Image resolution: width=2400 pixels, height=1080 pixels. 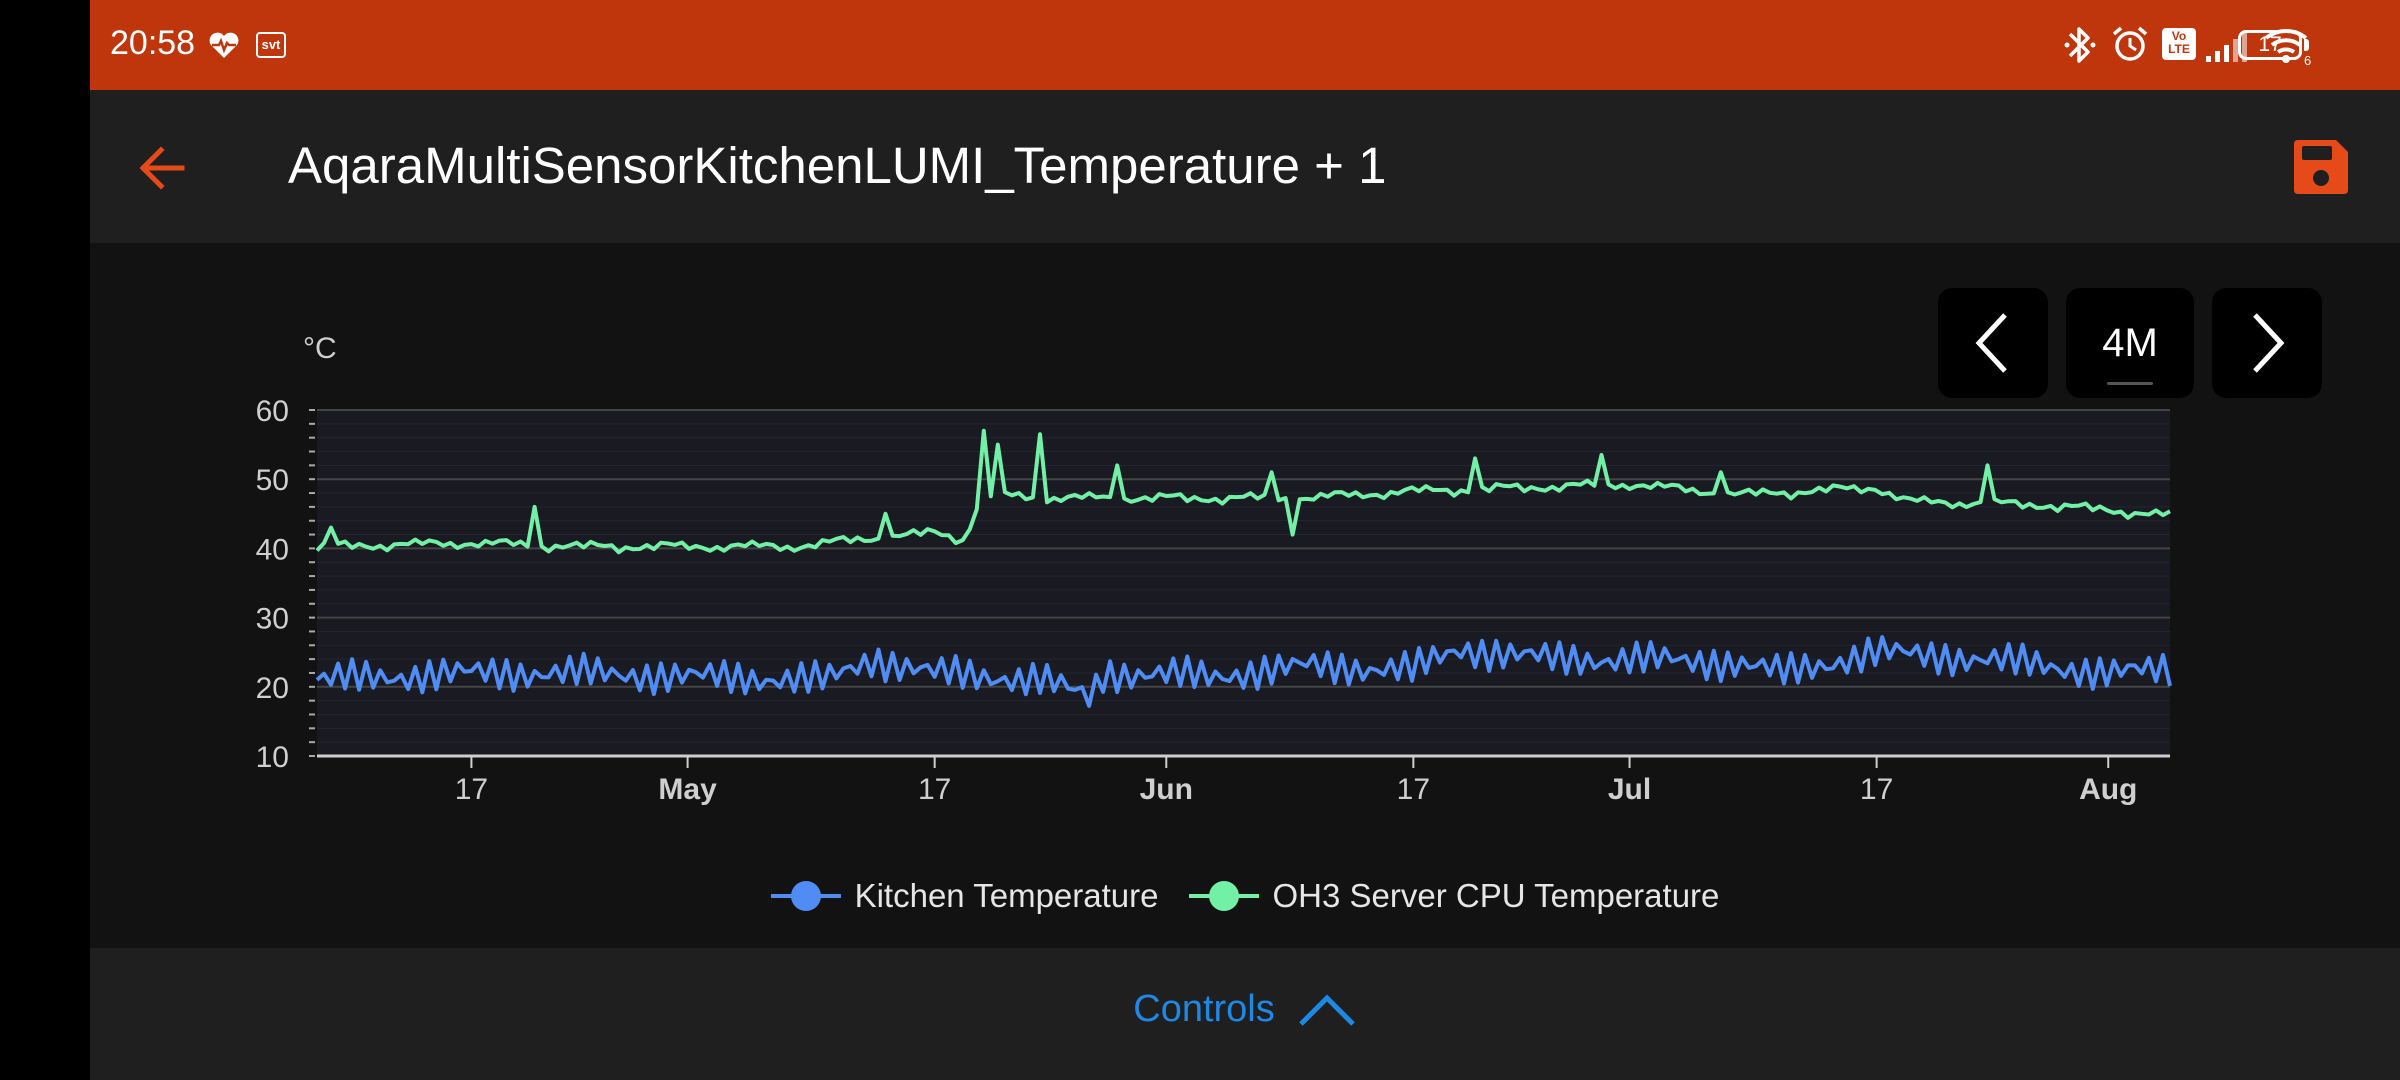 What do you see at coordinates (2130, 43) in the screenshot?
I see `alarm-icon` at bounding box center [2130, 43].